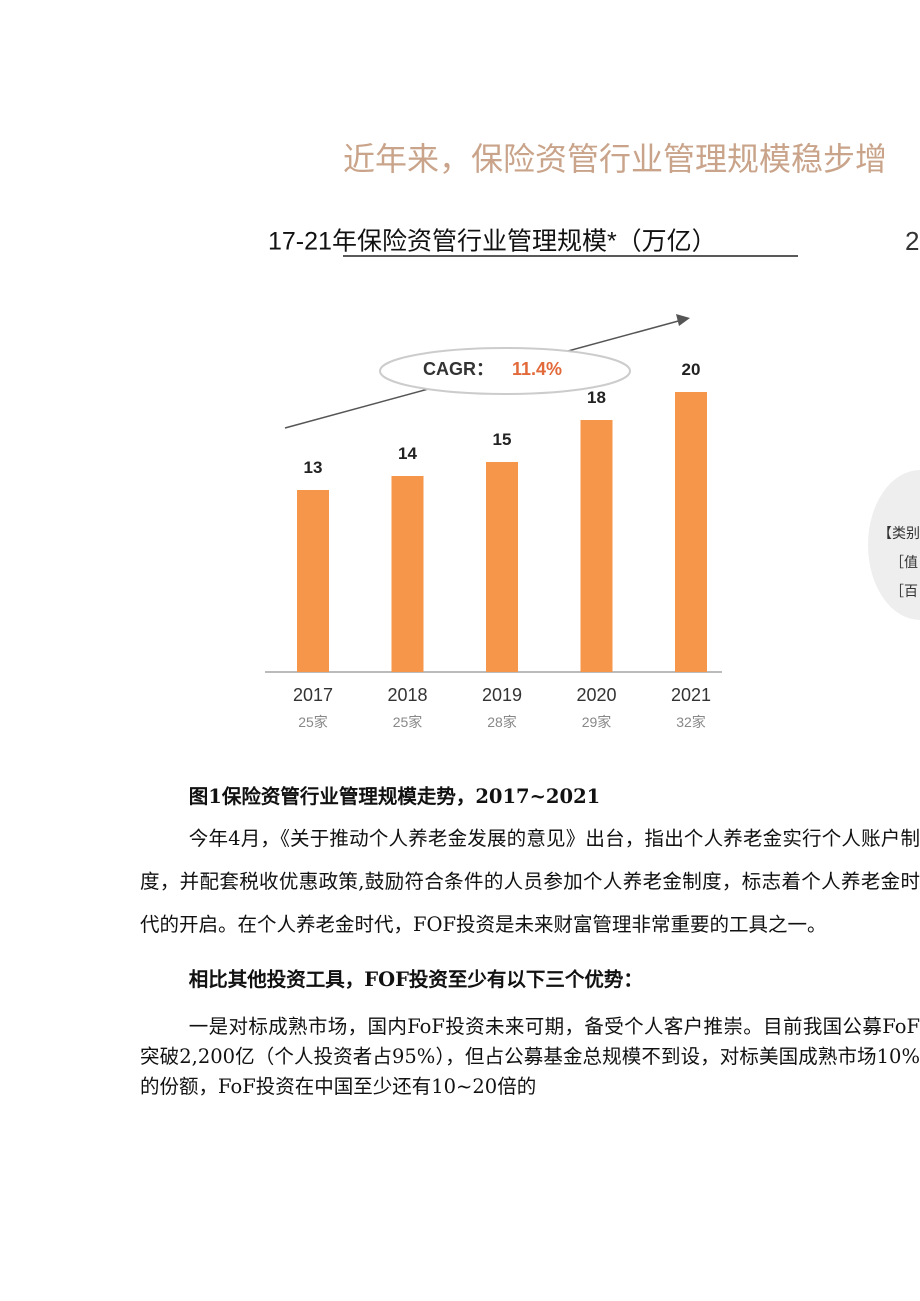 The image size is (920, 1301). I want to click on x-tick-label: 2017, so click(313, 695).